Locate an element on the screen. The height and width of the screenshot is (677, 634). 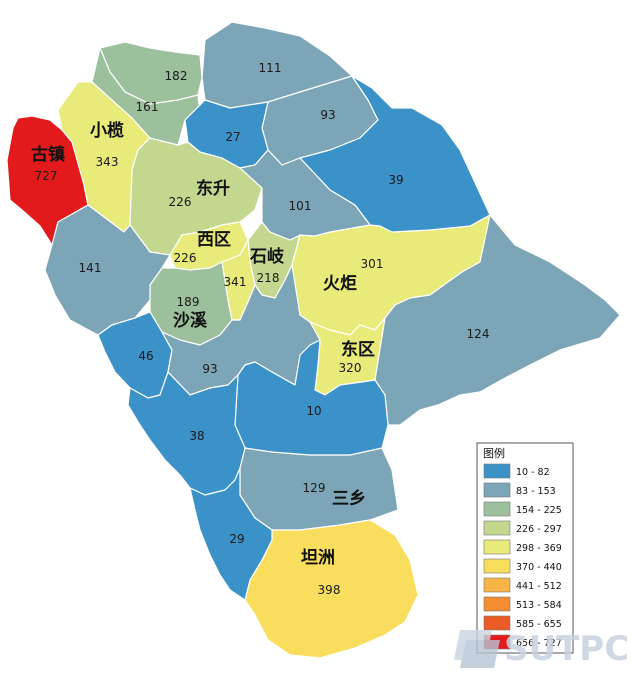
legend-title: 图例 is located at coordinates (494, 453).